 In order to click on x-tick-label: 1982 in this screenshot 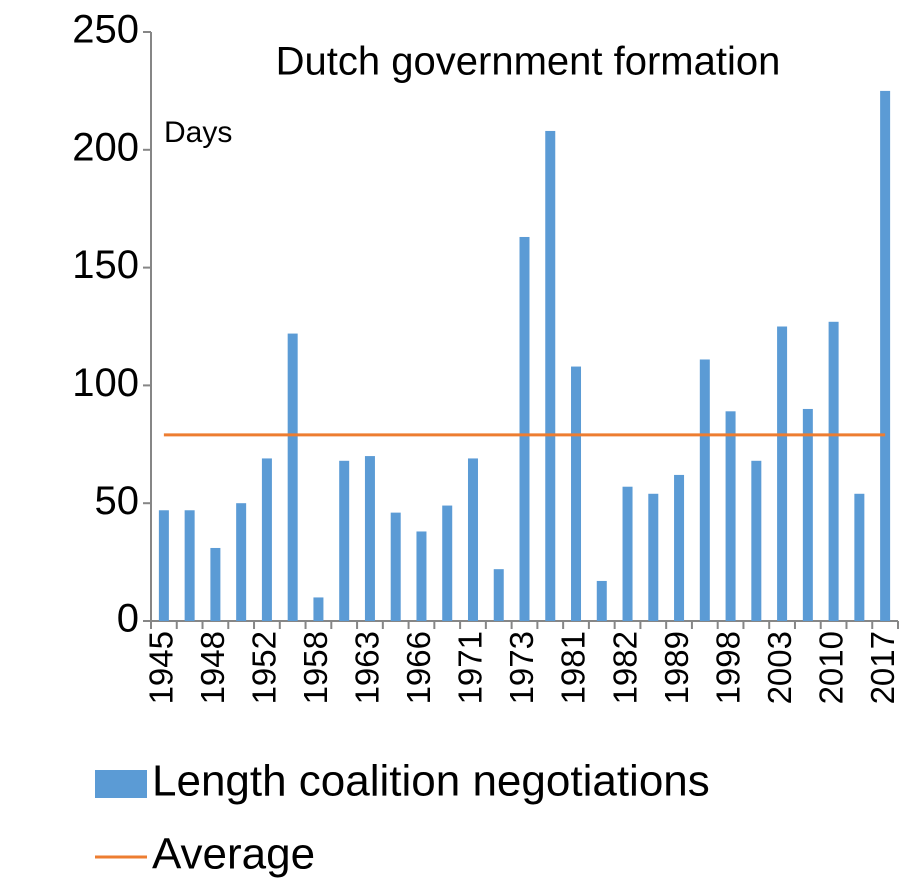, I will do `click(624, 667)`.